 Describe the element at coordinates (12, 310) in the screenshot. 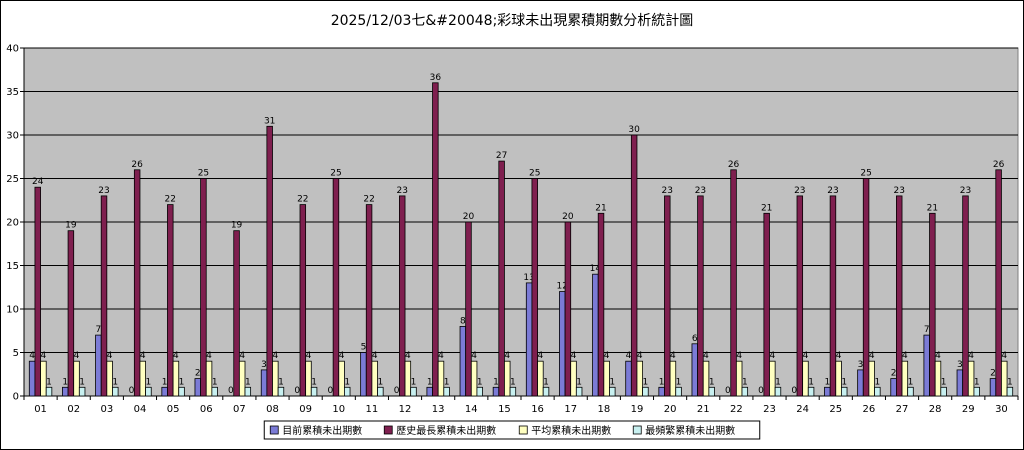

I see `y-tick-label: 10` at that location.